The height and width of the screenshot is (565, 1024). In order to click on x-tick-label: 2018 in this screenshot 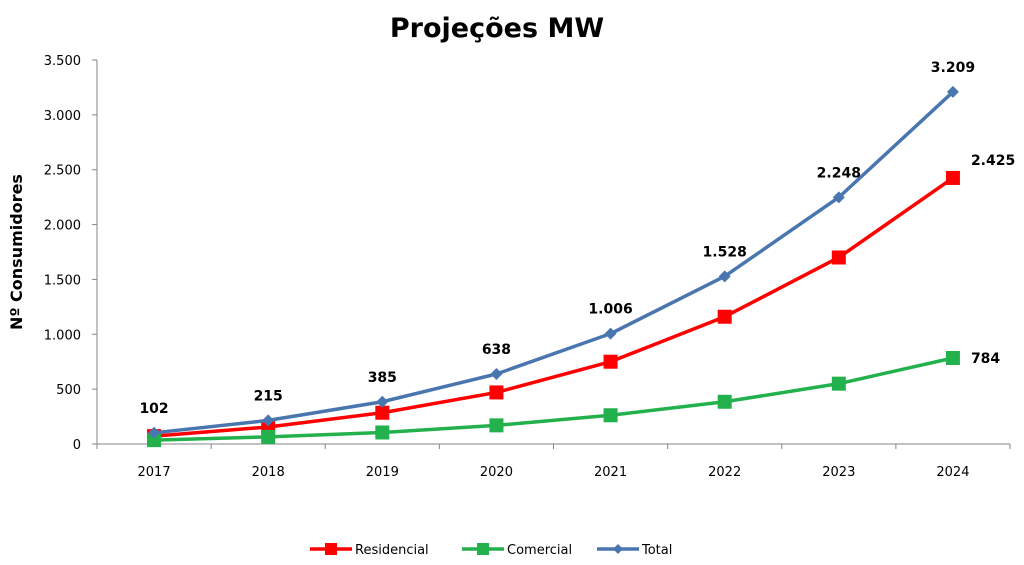, I will do `click(268, 472)`.